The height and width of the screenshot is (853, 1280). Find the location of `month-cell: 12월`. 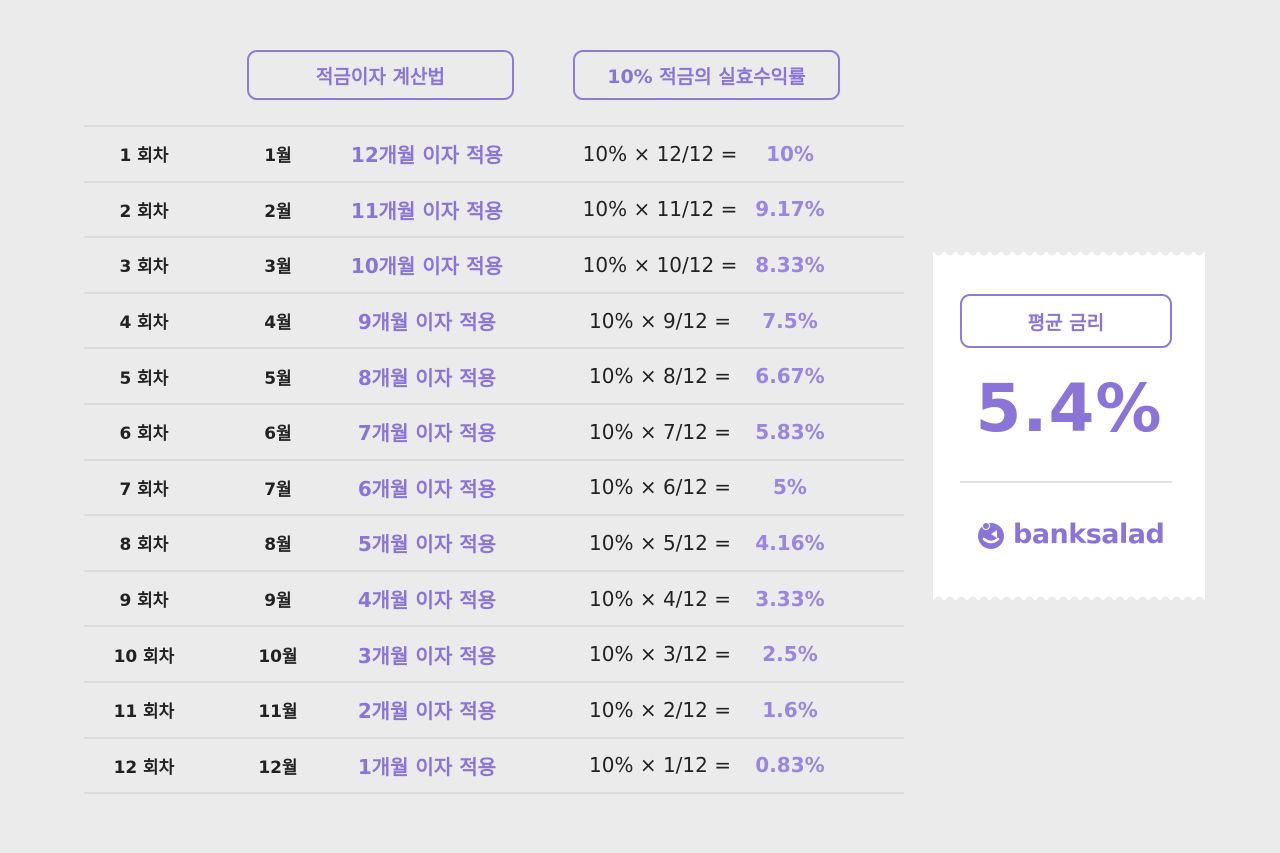

month-cell: 12월 is located at coordinates (278, 767).